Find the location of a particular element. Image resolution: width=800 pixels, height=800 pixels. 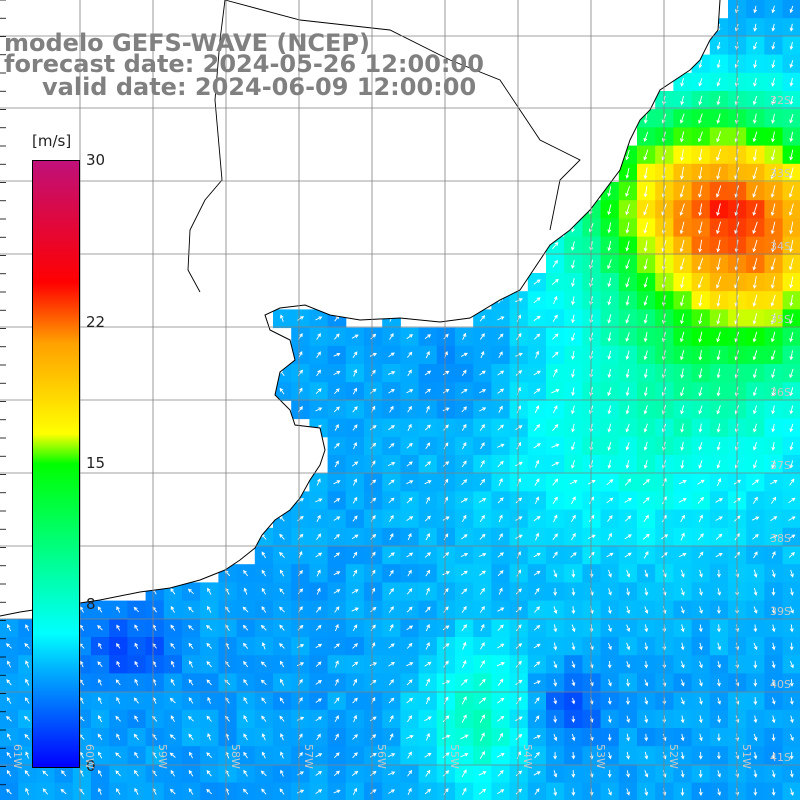

colorbar is located at coordinates (56, 464).